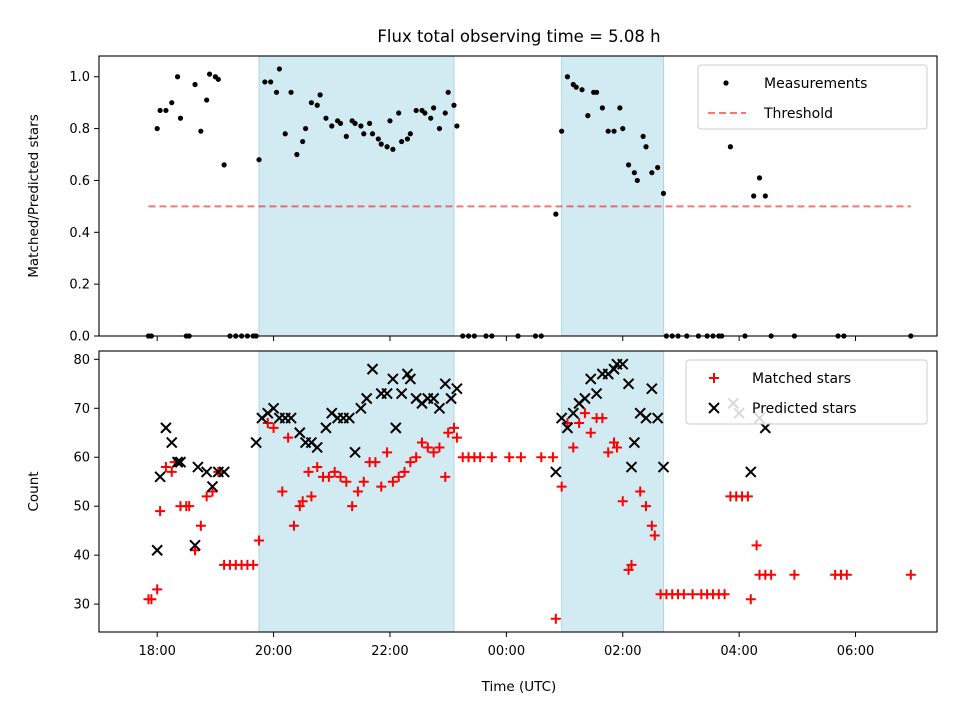 This screenshot has width=960, height=720. Describe the element at coordinates (622, 651) in the screenshot. I see `x-tick-label: 02:00` at that location.